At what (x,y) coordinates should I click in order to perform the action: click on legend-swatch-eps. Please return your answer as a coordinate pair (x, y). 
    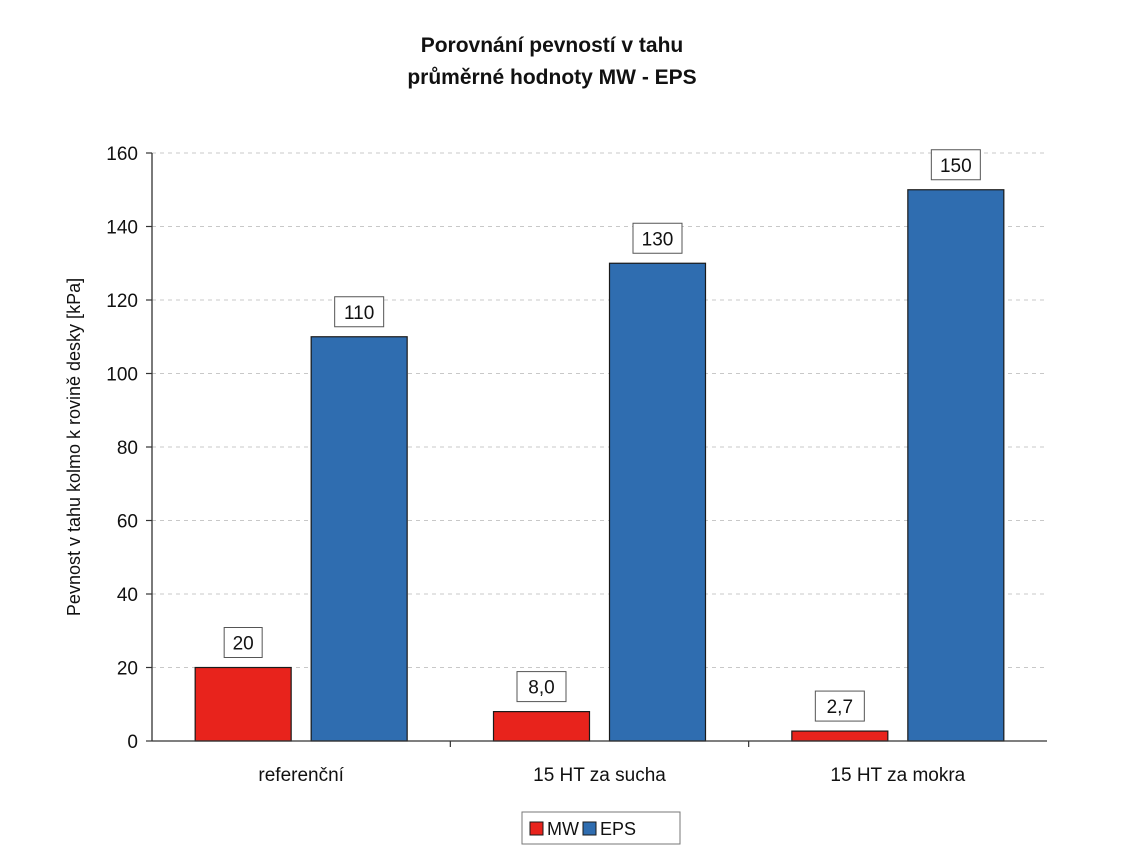
    Looking at the image, I should click on (589, 828).